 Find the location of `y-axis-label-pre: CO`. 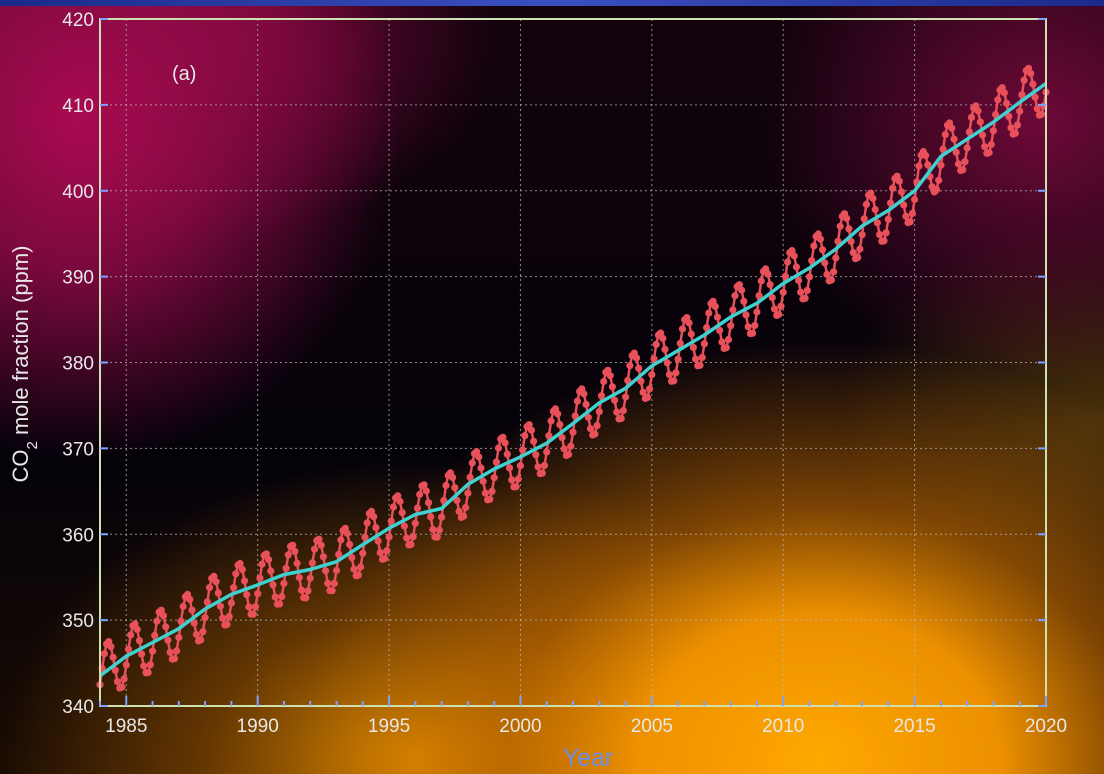

y-axis-label-pre: CO is located at coordinates (20, 465).